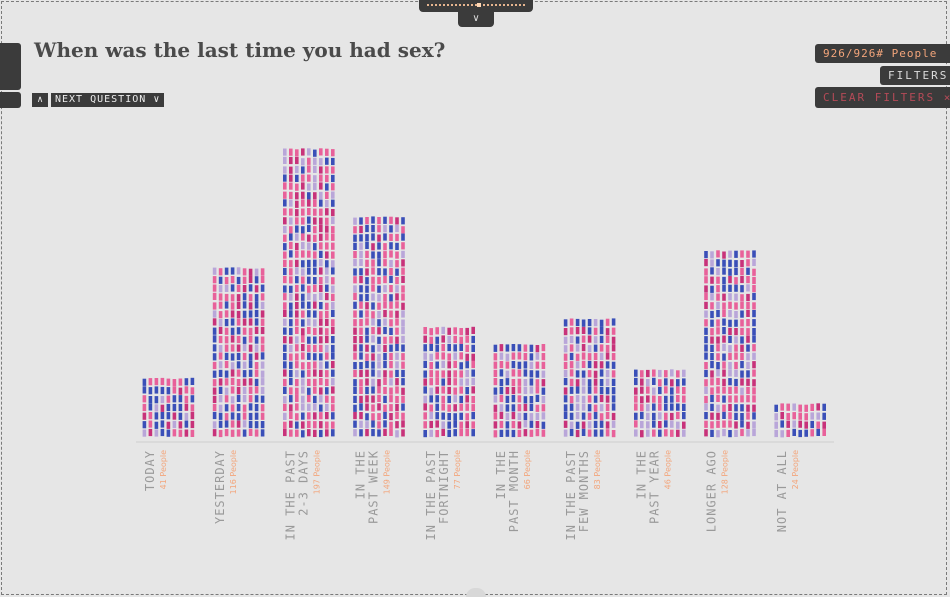 This screenshot has width=950, height=597. Describe the element at coordinates (476, 592) in the screenshot. I see `bottom-handle` at that location.